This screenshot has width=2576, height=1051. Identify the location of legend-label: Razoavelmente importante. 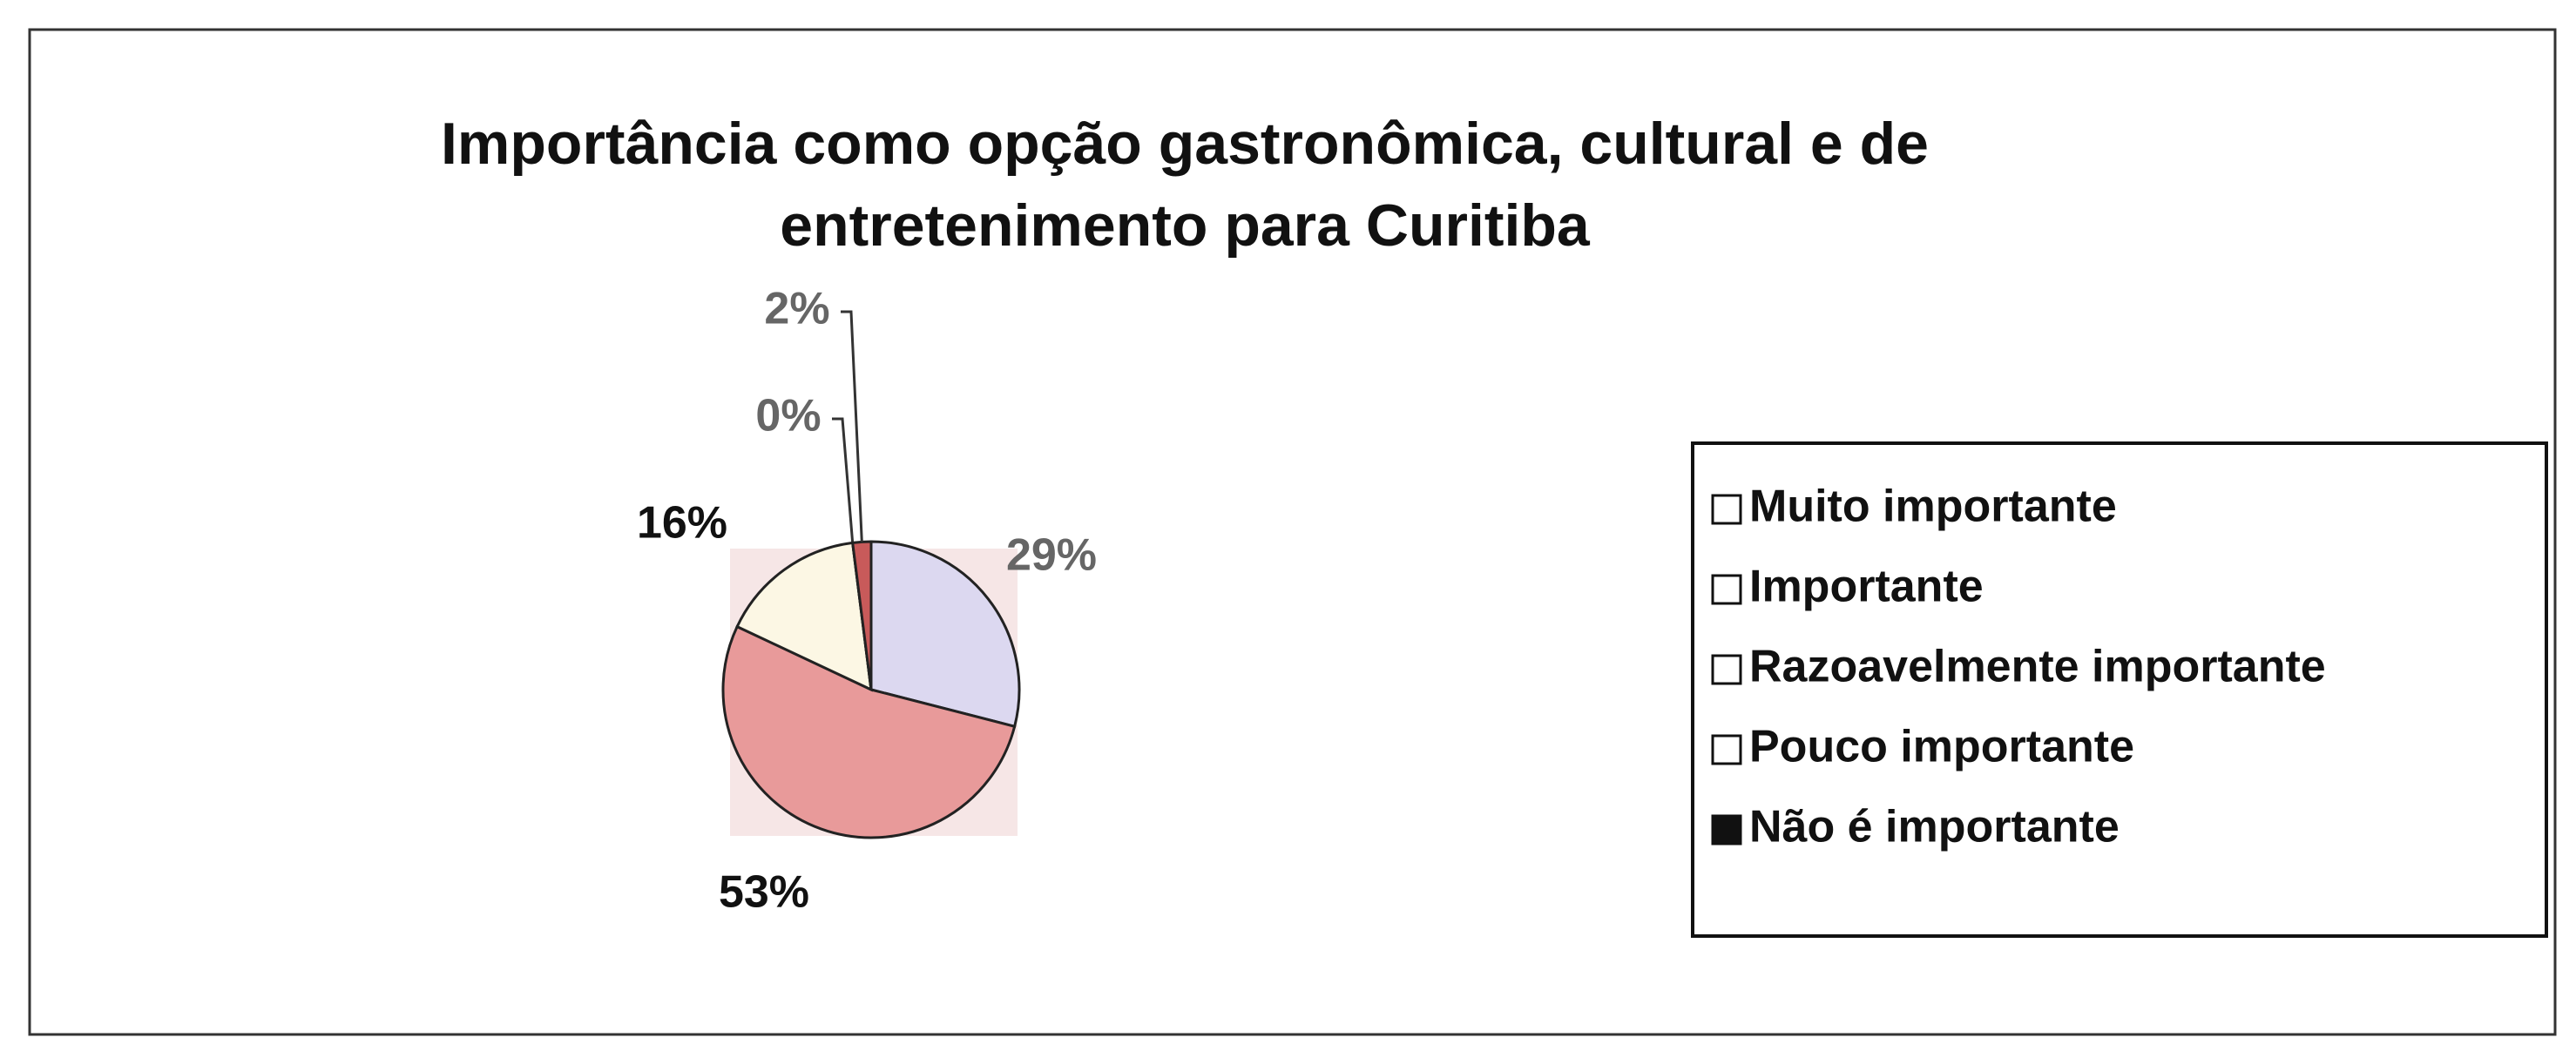
(2037, 667).